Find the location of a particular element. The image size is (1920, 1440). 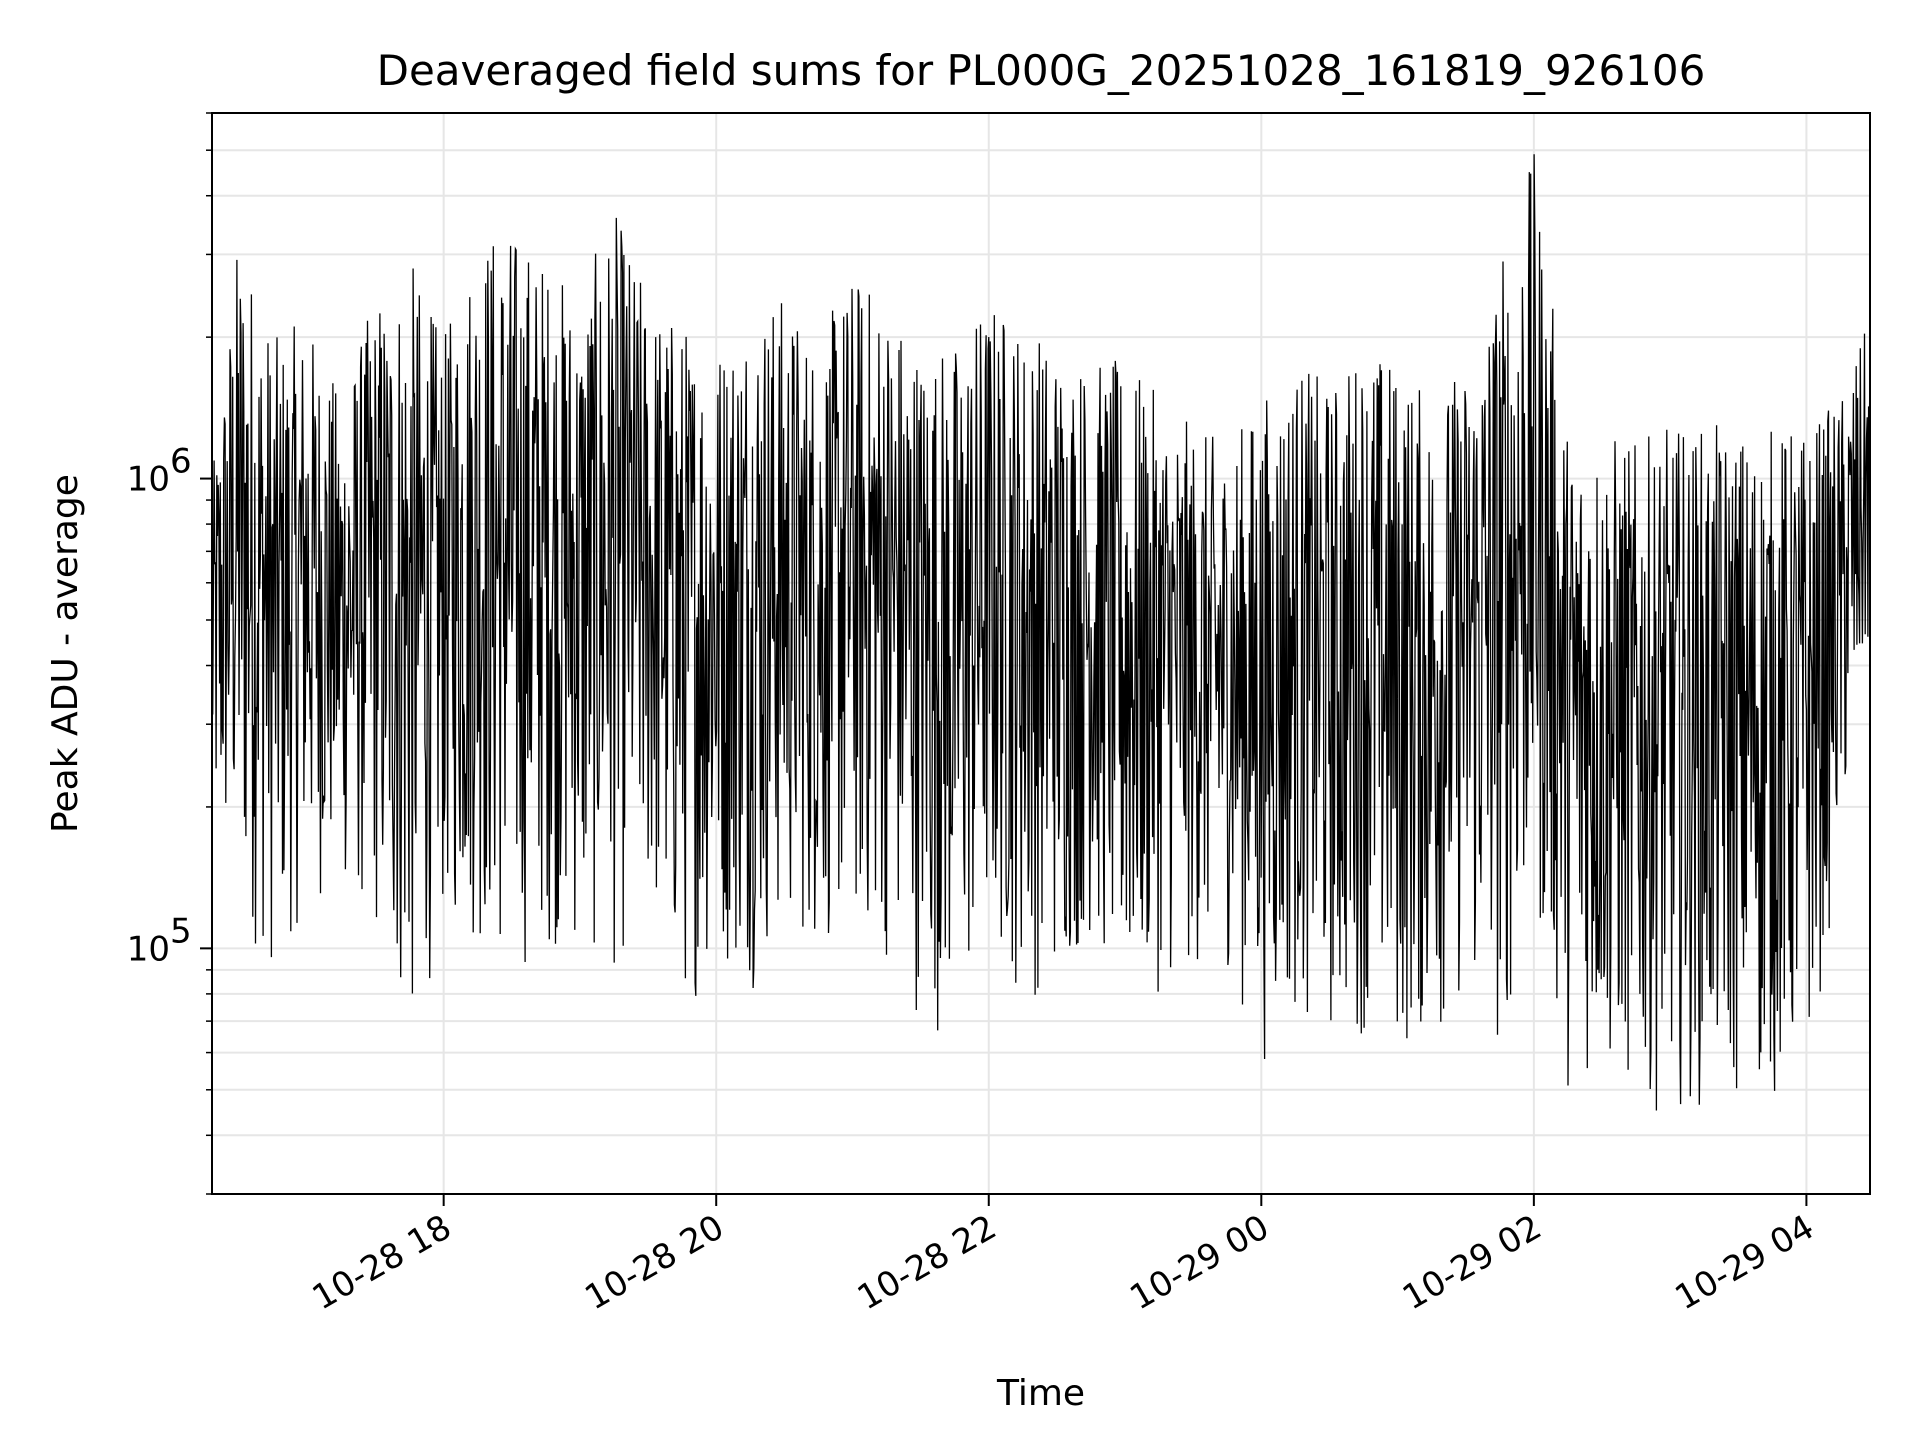

y-tick-exponent: 5 is located at coordinates (181, 931).